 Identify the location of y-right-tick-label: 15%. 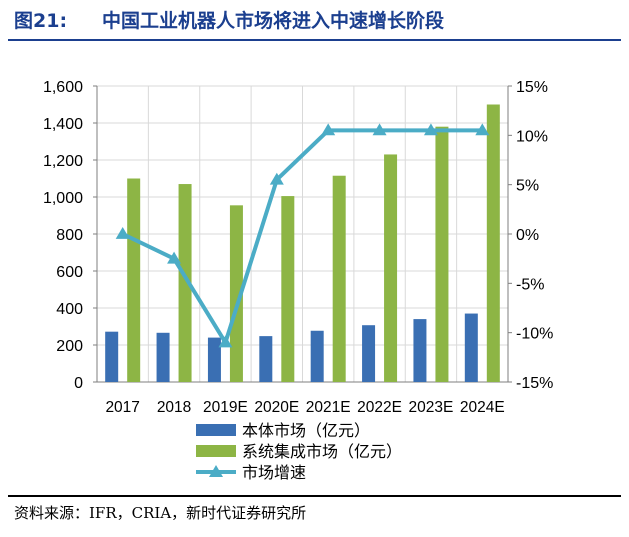
(532, 87).